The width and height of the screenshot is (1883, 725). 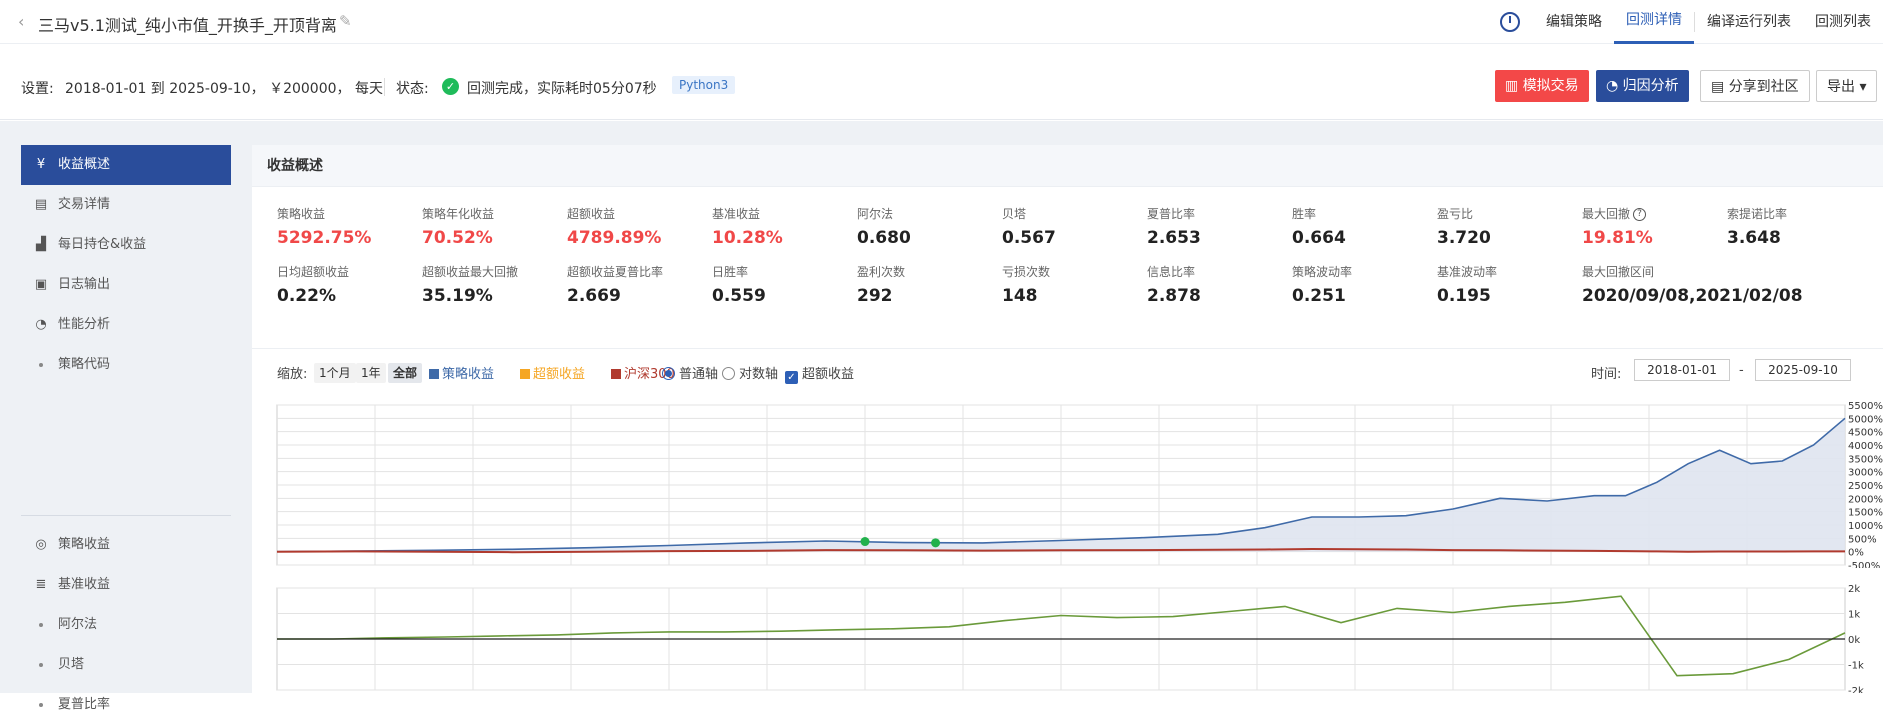 I want to click on sidebar-item-alpha: 阿尔法, so click(x=126, y=625).